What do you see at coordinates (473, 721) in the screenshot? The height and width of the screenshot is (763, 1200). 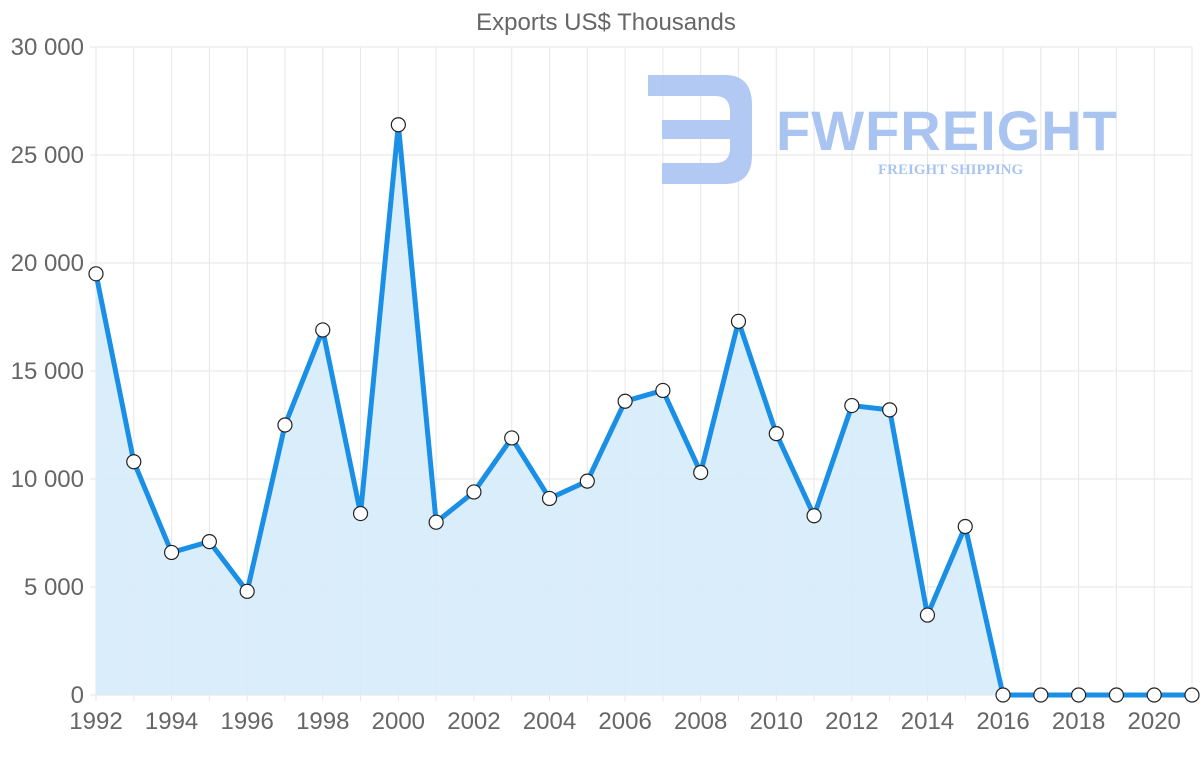 I see `x-tick-label: 2002` at bounding box center [473, 721].